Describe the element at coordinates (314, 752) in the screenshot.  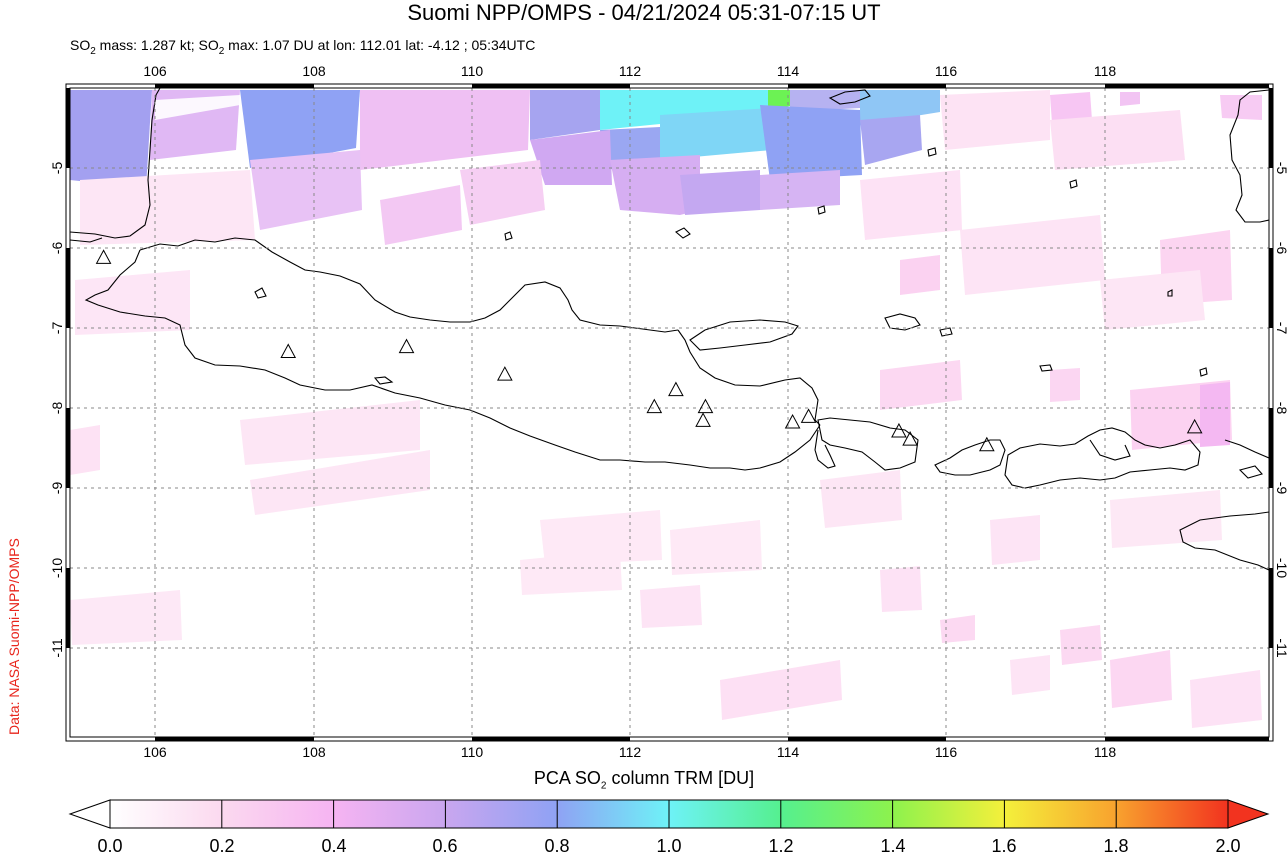
I see `lon-tick-bottom: 108` at that location.